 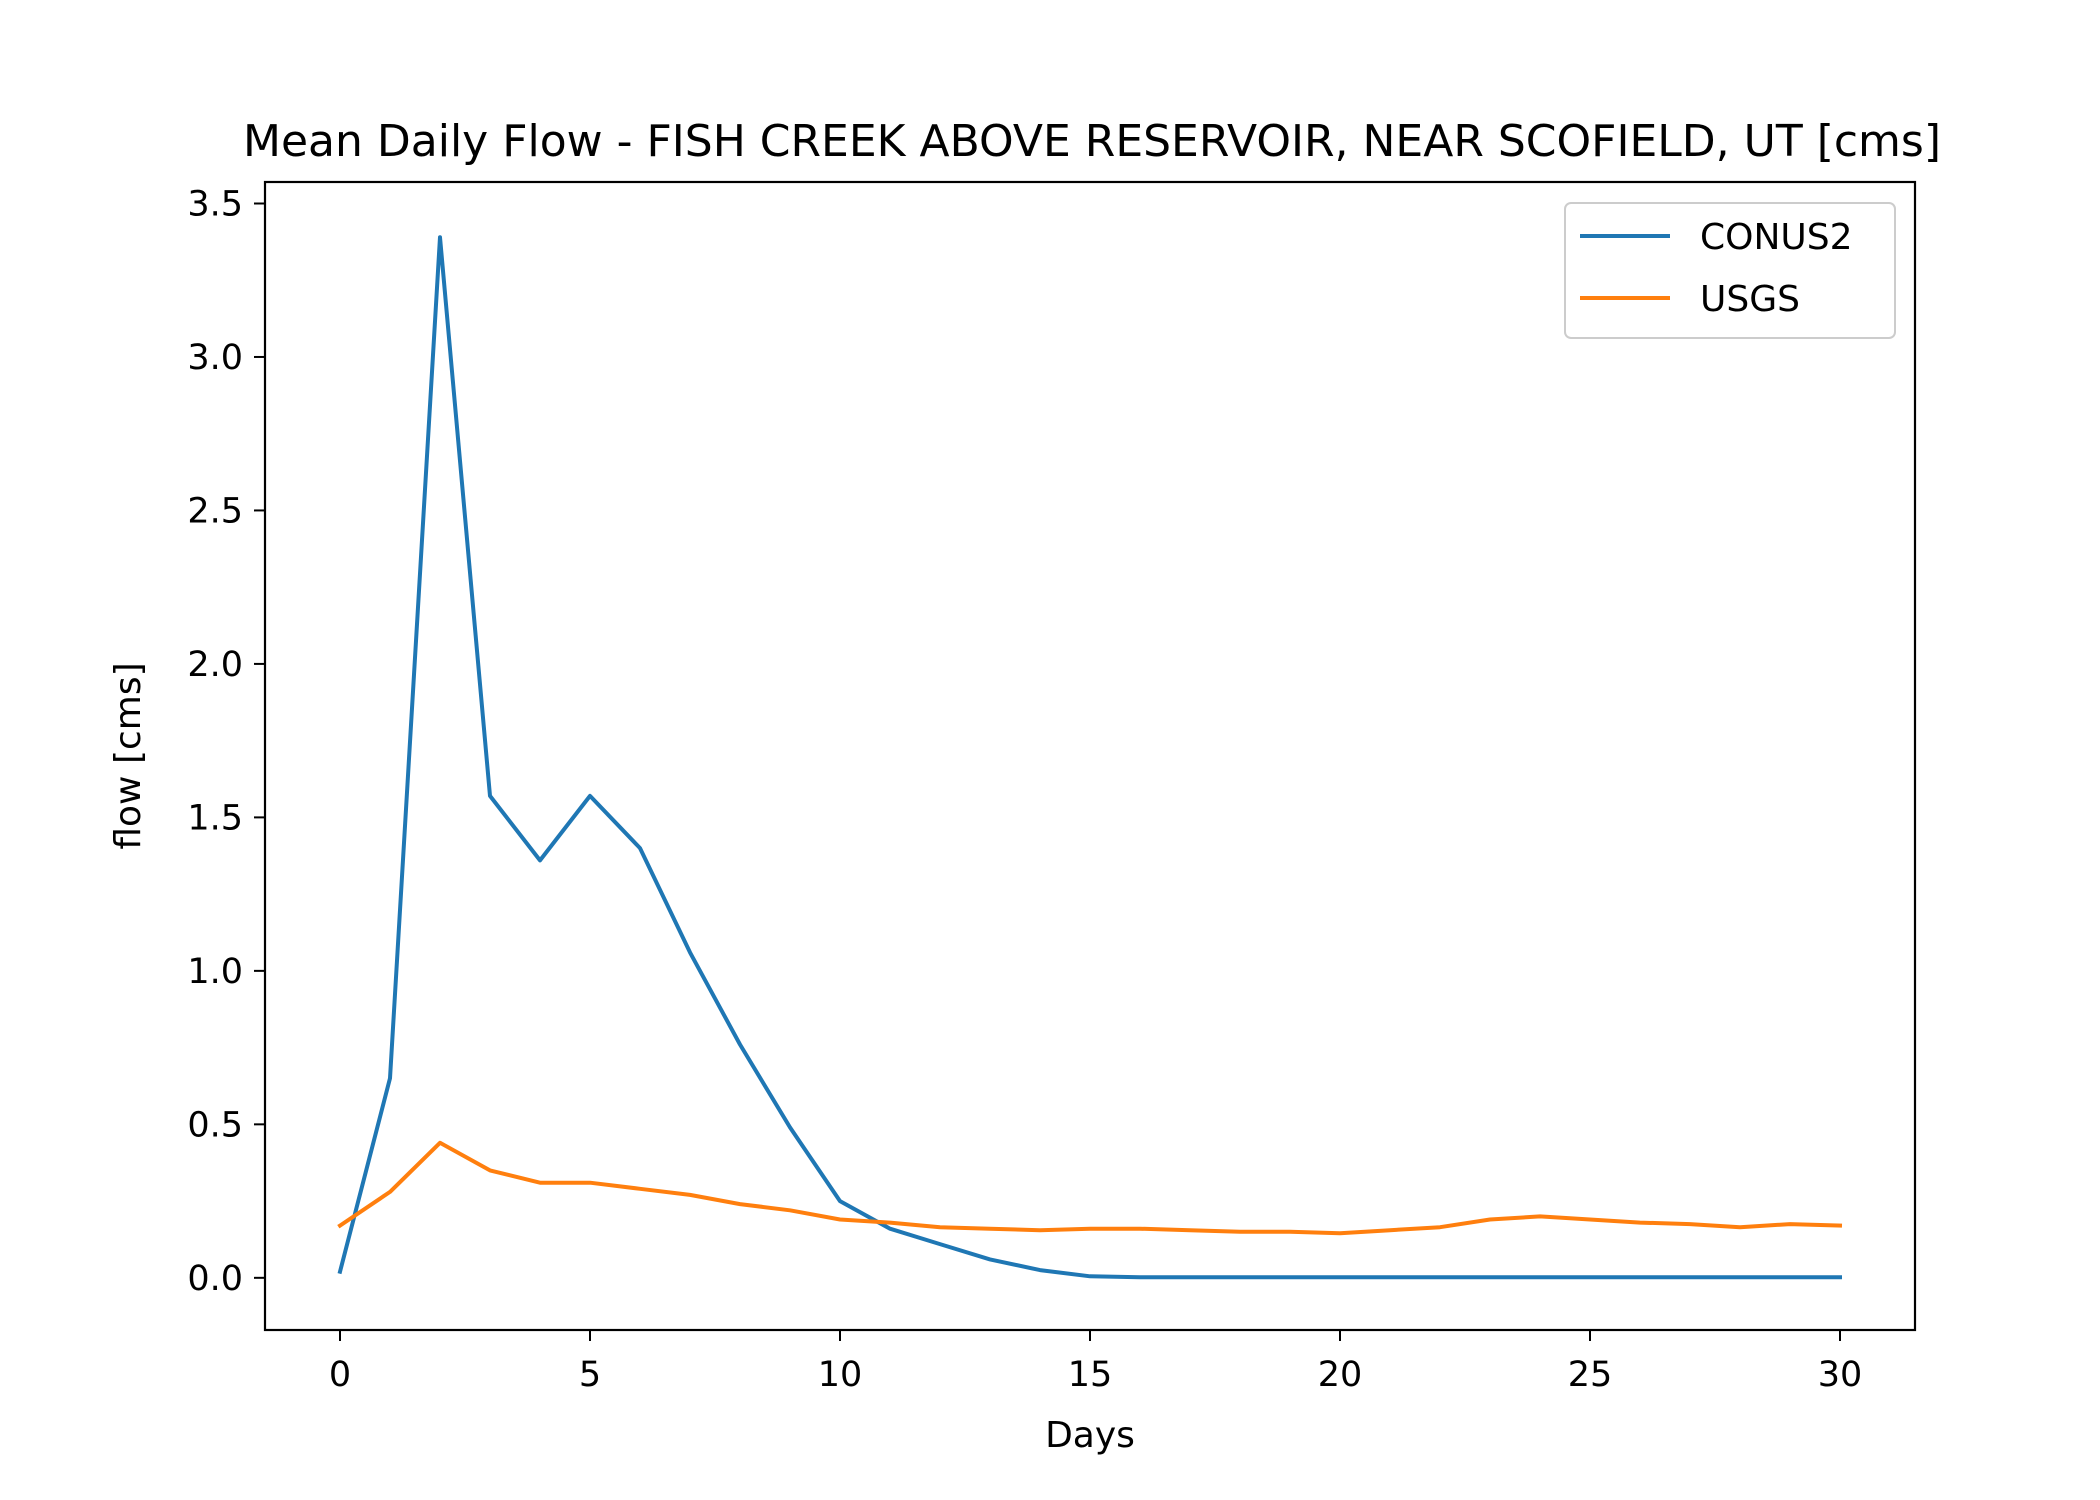 I want to click on x-axis-label: Days, so click(x=1090, y=1435).